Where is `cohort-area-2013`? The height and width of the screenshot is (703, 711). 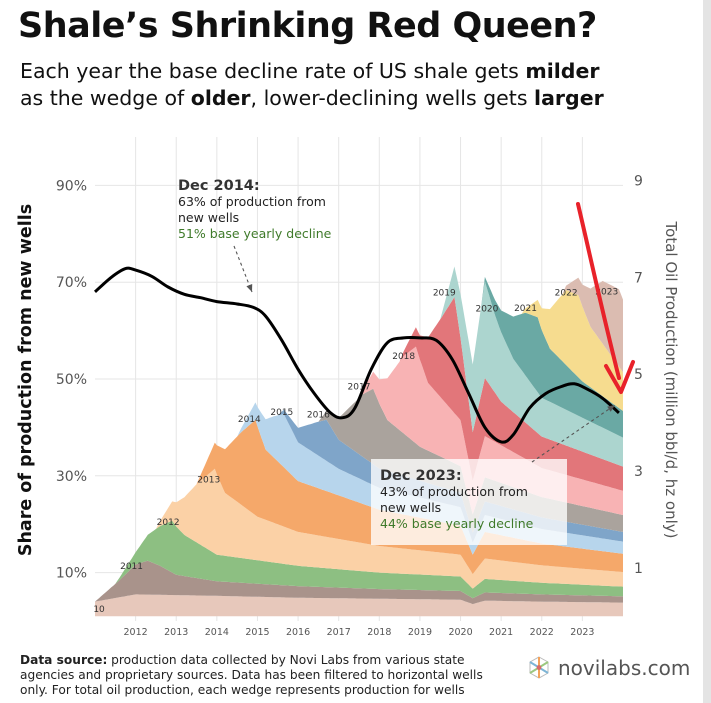 cohort-area-2013 is located at coordinates (359, 535).